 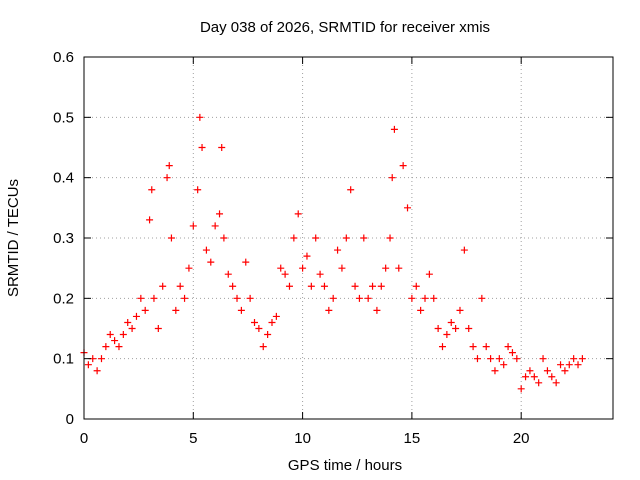 What do you see at coordinates (171, 238) in the screenshot?
I see `data-point: 4 h, 0.3` at bounding box center [171, 238].